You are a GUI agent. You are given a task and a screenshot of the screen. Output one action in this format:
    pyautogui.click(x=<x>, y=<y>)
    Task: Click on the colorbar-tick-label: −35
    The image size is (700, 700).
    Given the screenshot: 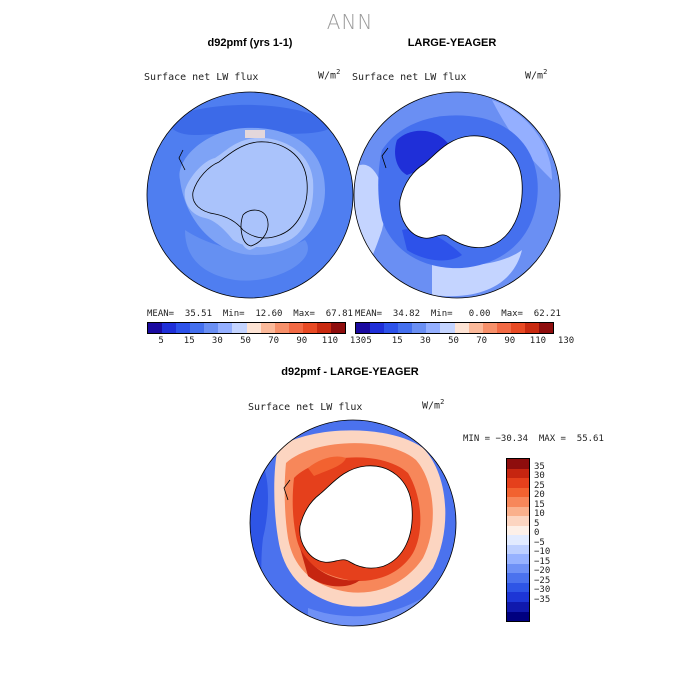 What is the action you would take?
    pyautogui.click(x=542, y=599)
    